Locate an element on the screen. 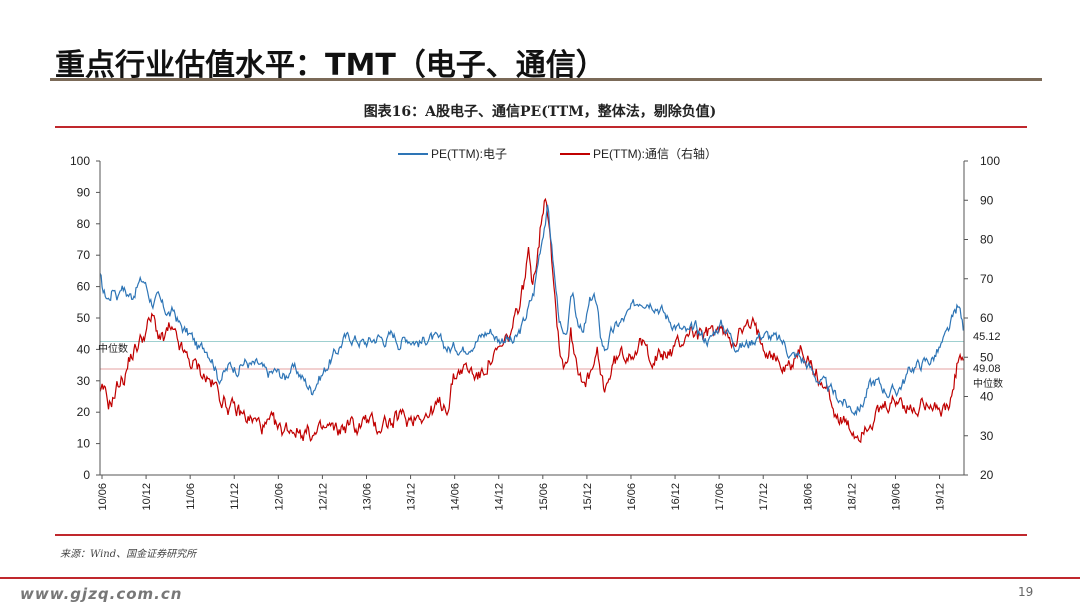 This screenshot has height=607, width=1080. x-tick-label: 13/12 is located at coordinates (412, 497).